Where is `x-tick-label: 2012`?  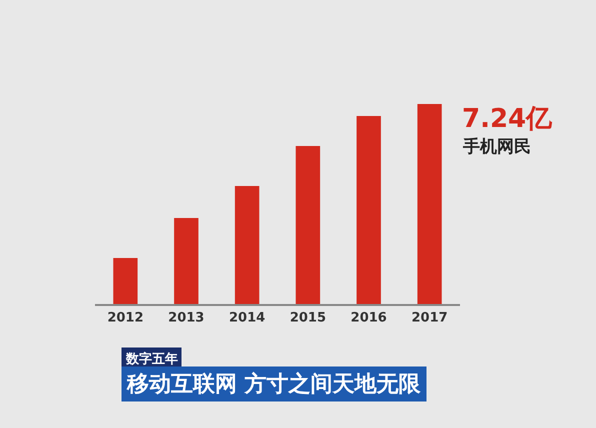
x-tick-label: 2012 is located at coordinates (125, 318).